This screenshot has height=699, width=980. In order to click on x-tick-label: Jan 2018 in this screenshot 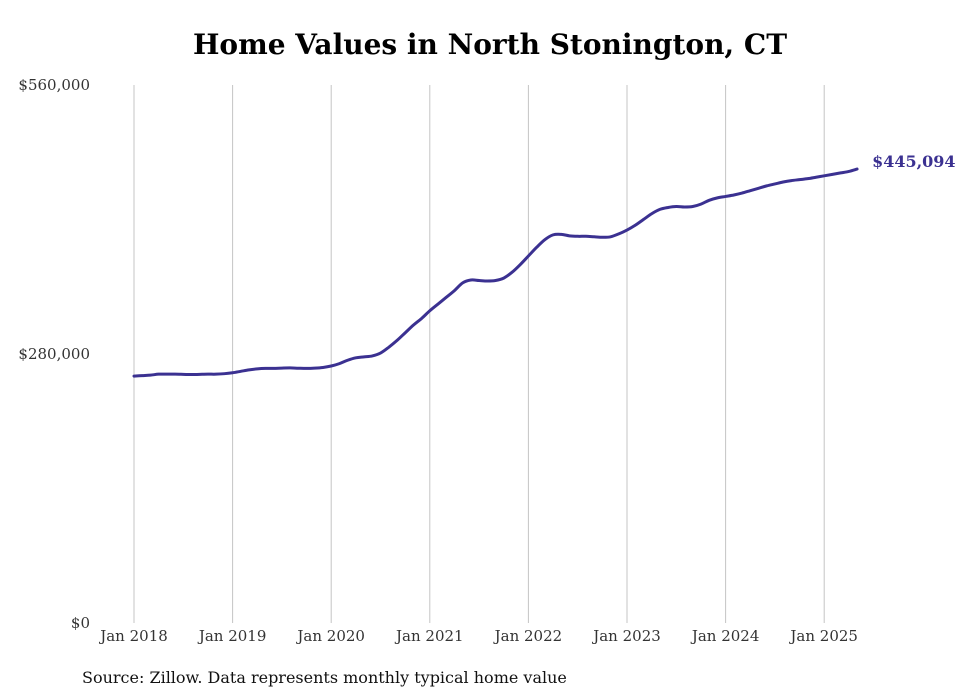, I will do `click(133, 636)`.